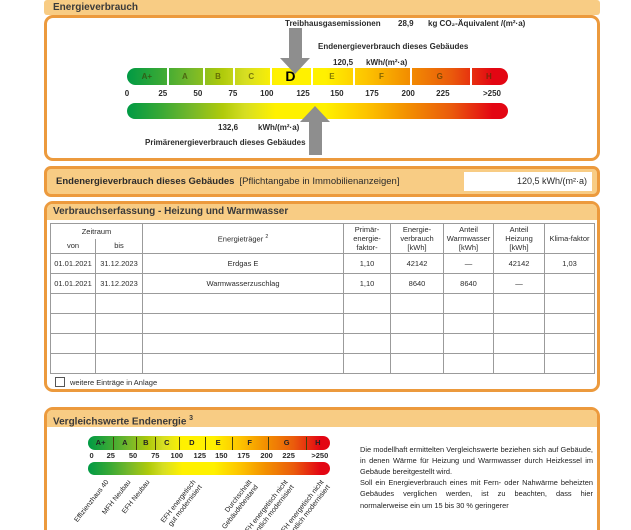  Describe the element at coordinates (209, 455) in the screenshot. I see `comparison-scale-ticks: 0 25 50 75 100 125 150 175 200 225 >250` at that location.